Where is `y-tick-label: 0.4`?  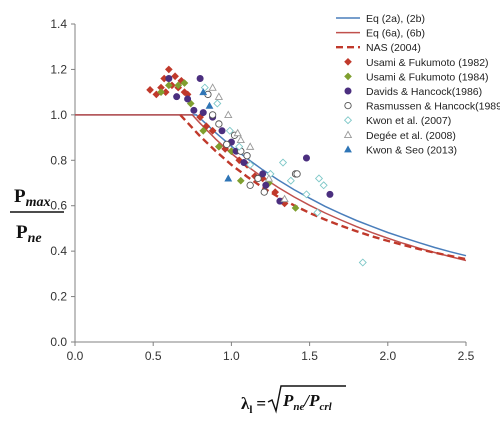 y-tick-label: 0.4 is located at coordinates (58, 251).